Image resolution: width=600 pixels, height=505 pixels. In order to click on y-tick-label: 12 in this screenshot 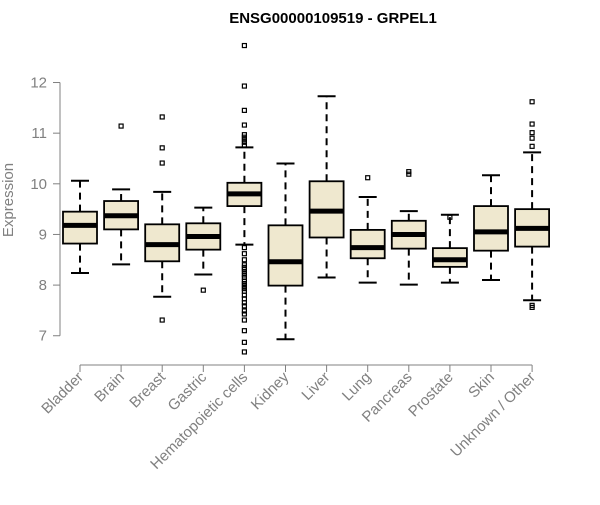, I will do `click(38, 83)`.